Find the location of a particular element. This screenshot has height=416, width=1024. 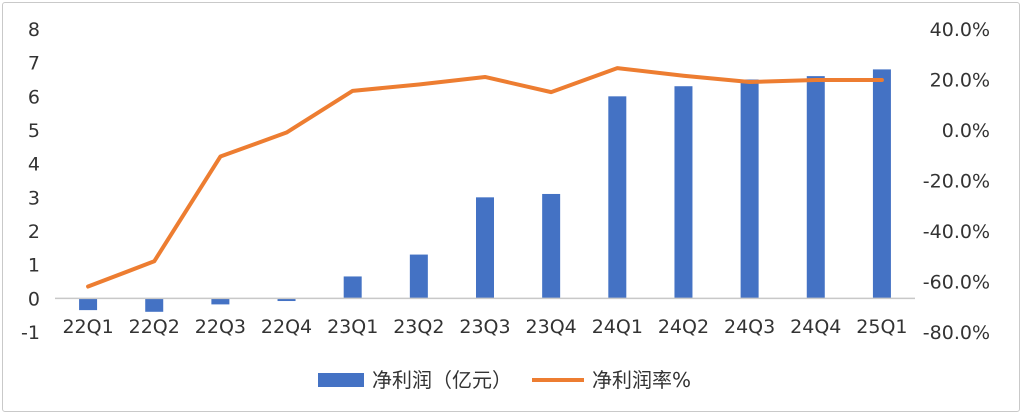

left-tick-label: 6 is located at coordinates (34, 97).